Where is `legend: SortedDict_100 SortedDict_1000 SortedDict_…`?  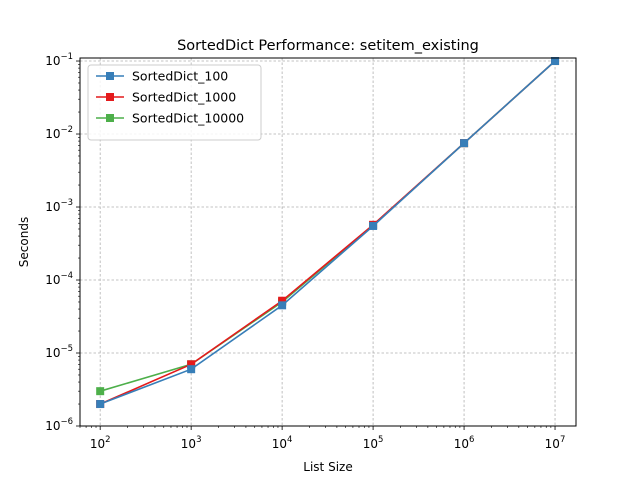 legend: SortedDict_100 SortedDict_1000 SortedDict_… is located at coordinates (174, 102).